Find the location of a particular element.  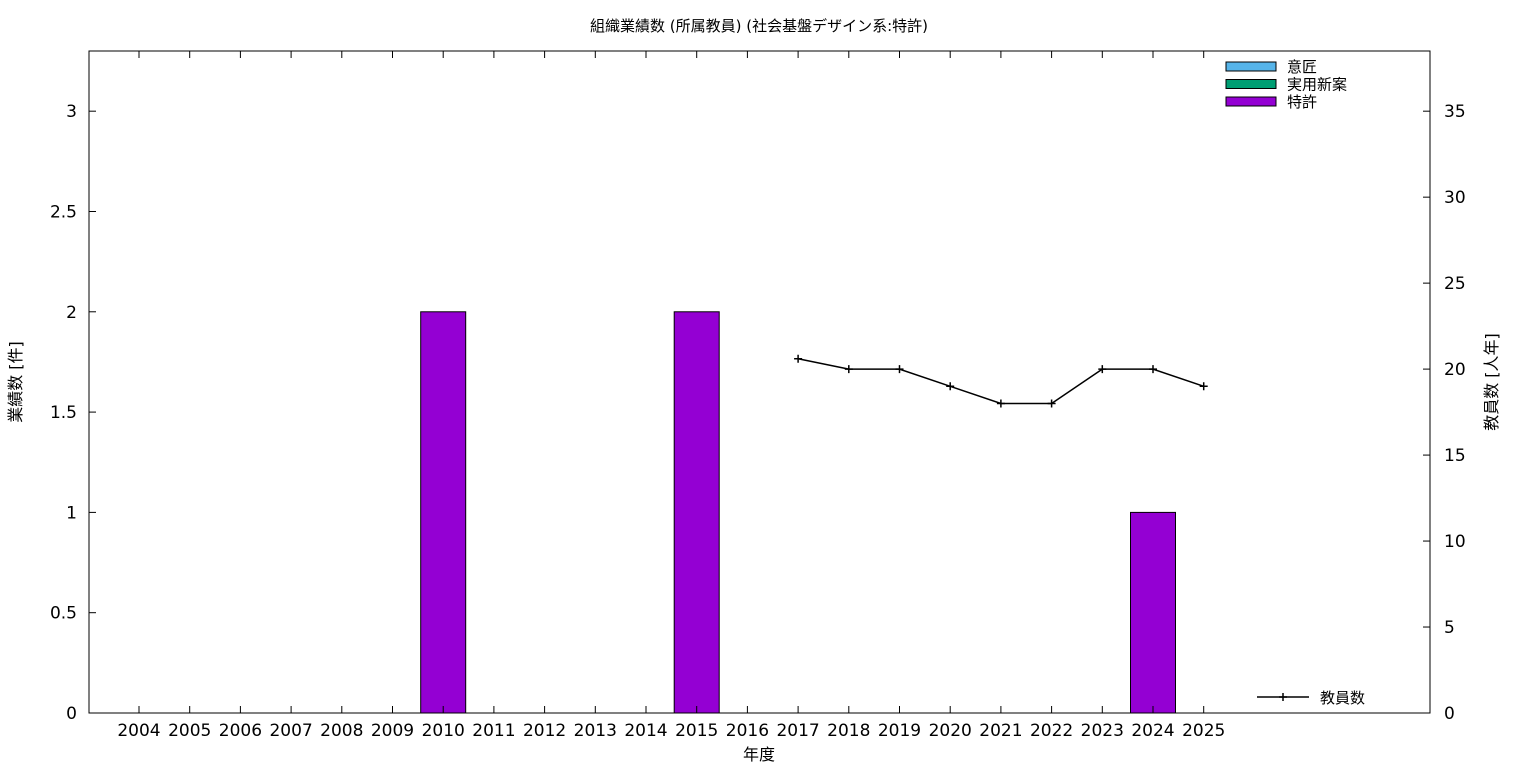

y2-tick-label: 35 is located at coordinates (1455, 112).